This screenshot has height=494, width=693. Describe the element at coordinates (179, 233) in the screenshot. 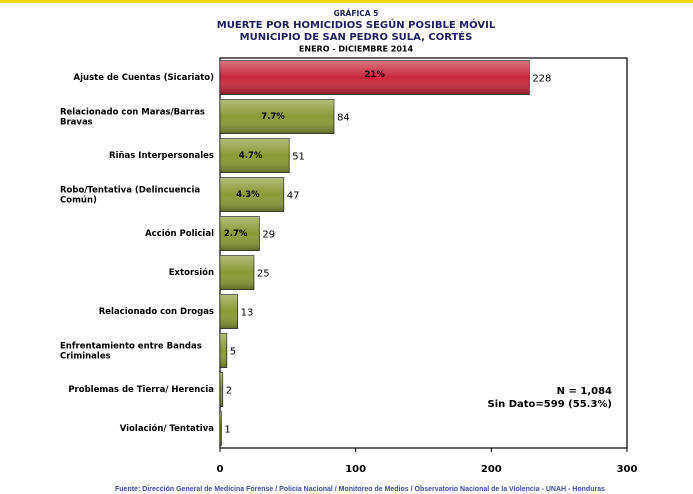

I see `y-tick-label: Acción Policial` at that location.